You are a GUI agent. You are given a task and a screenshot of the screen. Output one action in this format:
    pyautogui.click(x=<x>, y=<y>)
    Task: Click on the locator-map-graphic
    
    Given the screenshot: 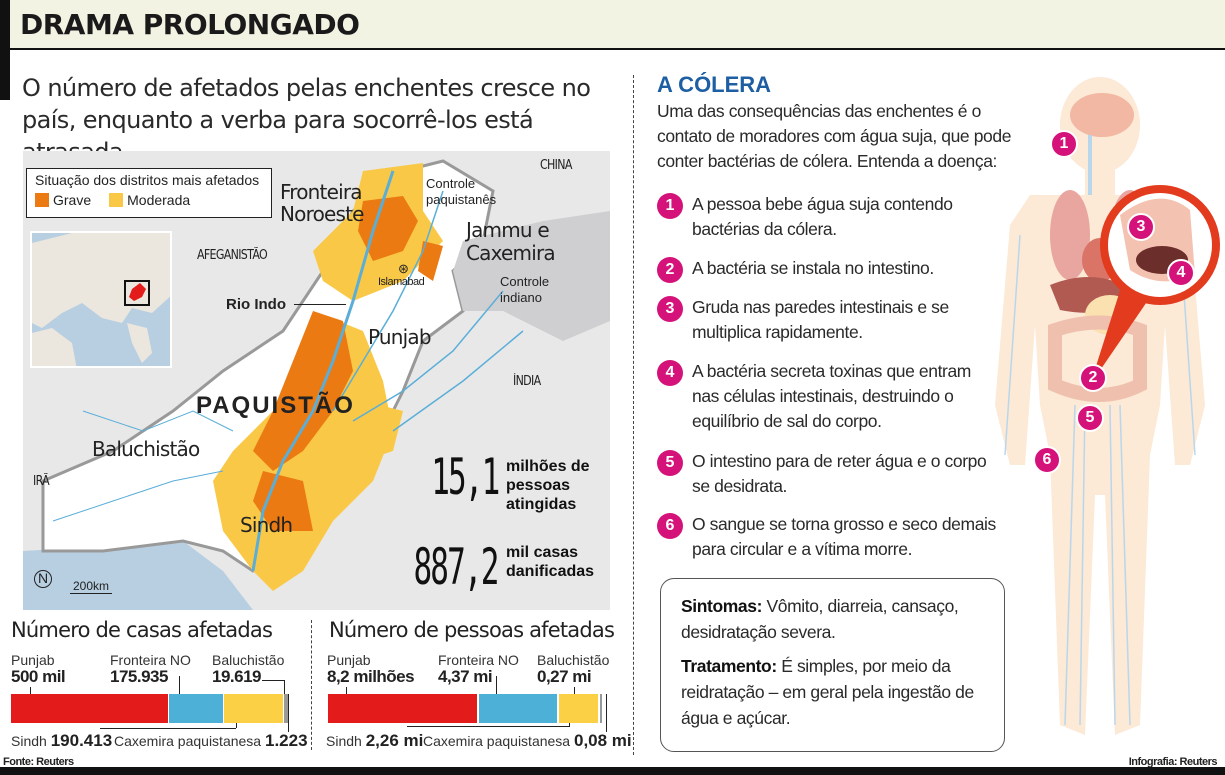 What is the action you would take?
    pyautogui.click(x=101, y=299)
    